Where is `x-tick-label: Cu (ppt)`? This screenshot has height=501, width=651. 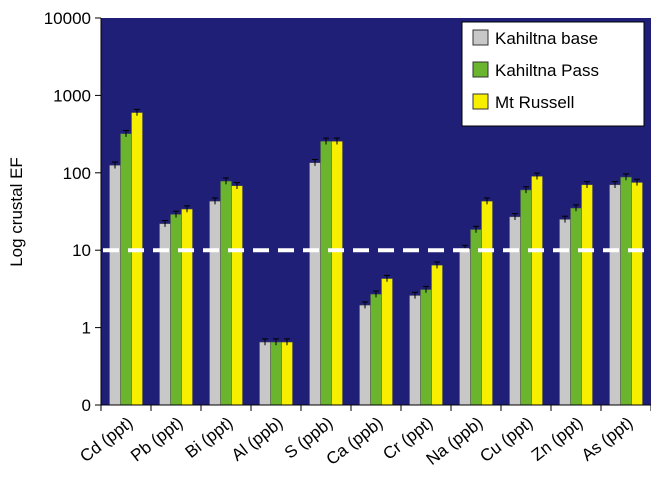
x-tick-label: Cu (ppt) is located at coordinates (506, 439).